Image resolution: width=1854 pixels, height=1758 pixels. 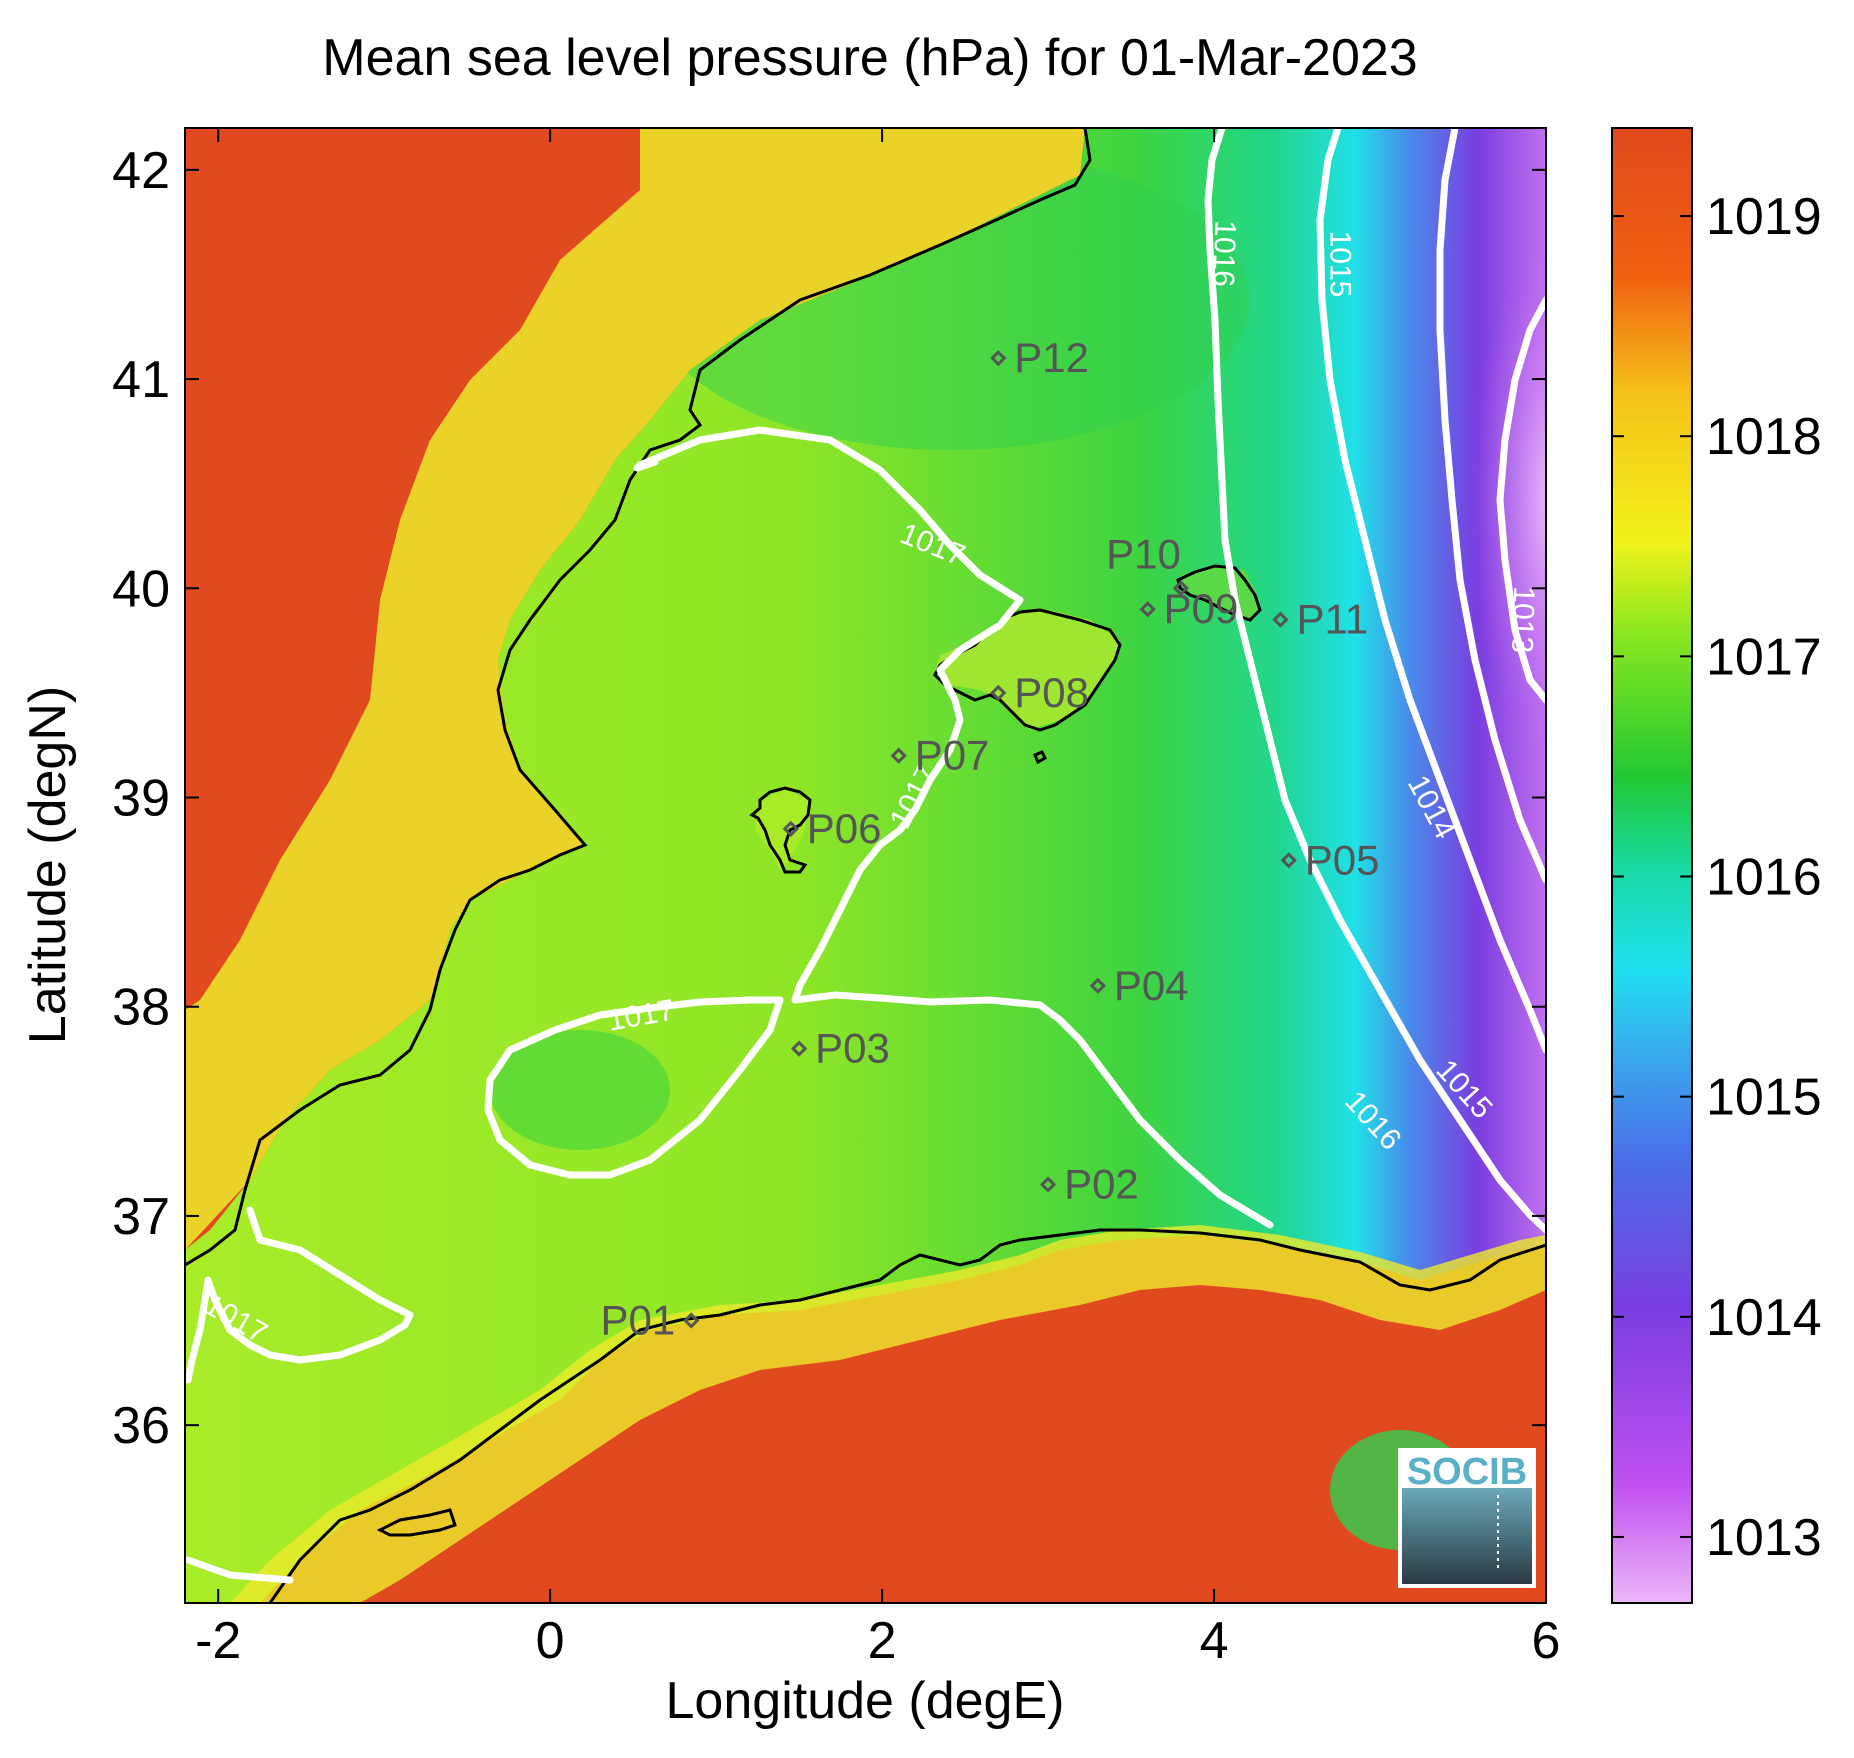 I want to click on station-p06: P06, so click(x=832, y=828).